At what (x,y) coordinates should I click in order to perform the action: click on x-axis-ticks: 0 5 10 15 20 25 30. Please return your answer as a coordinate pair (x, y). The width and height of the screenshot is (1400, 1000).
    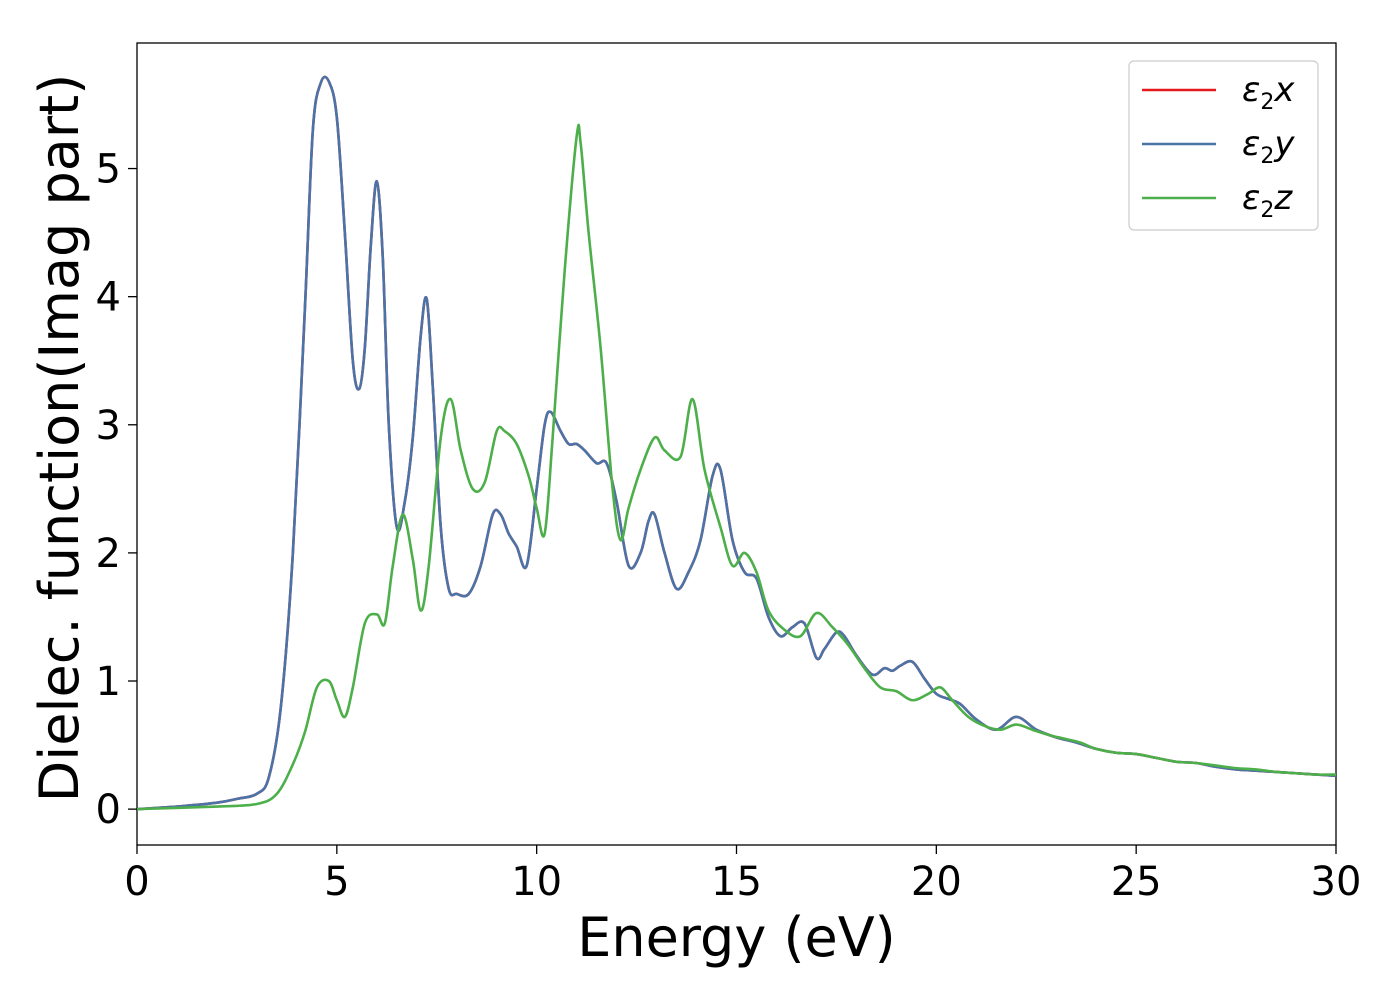
    Looking at the image, I should click on (742, 875).